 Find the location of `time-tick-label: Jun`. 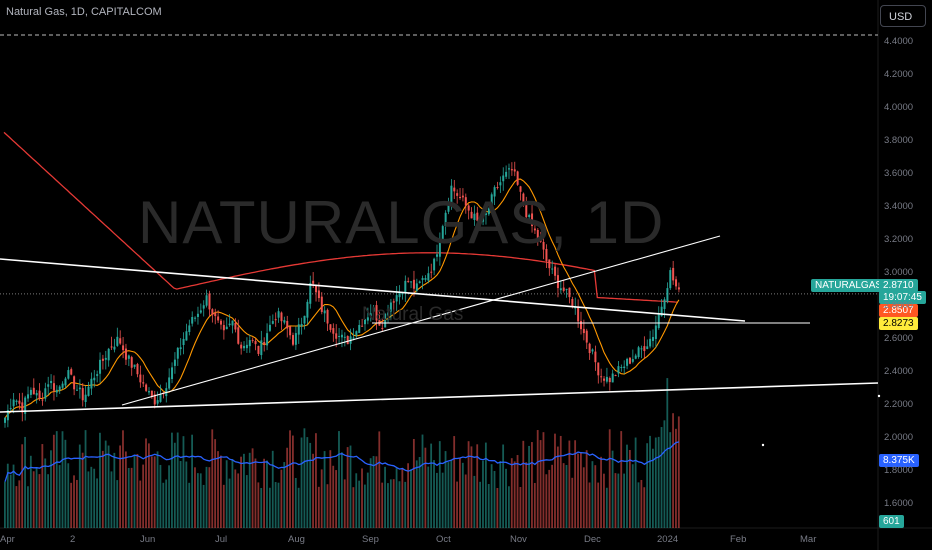

time-tick-label: Jun is located at coordinates (148, 539).